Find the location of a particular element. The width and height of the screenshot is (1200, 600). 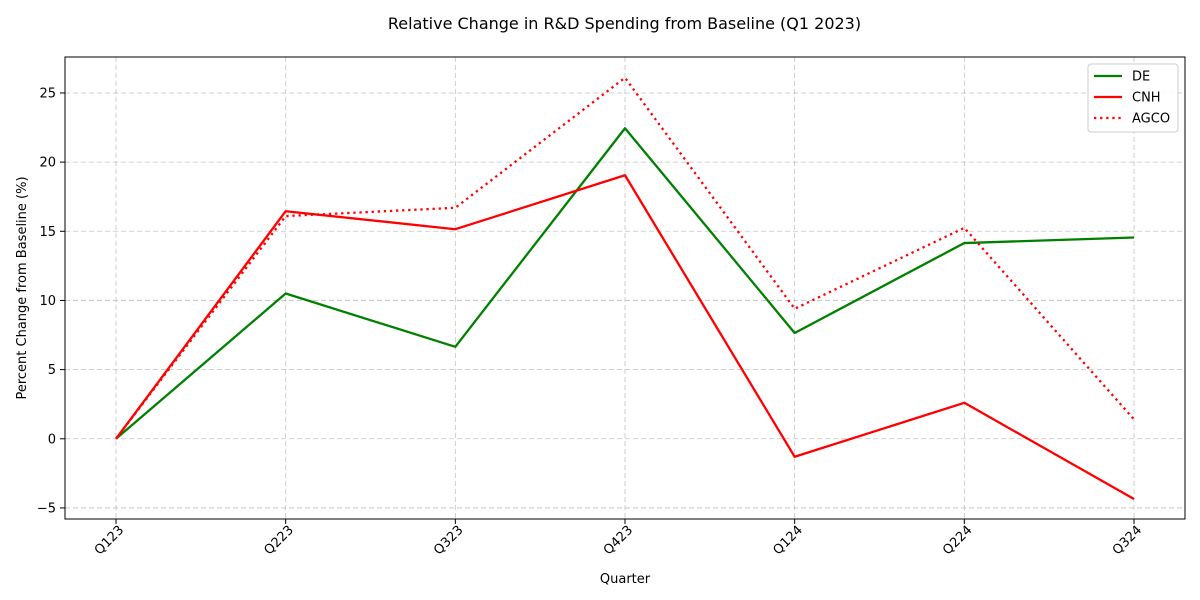

y-axis-label: Percent Change from Baseline (%) is located at coordinates (22, 287).